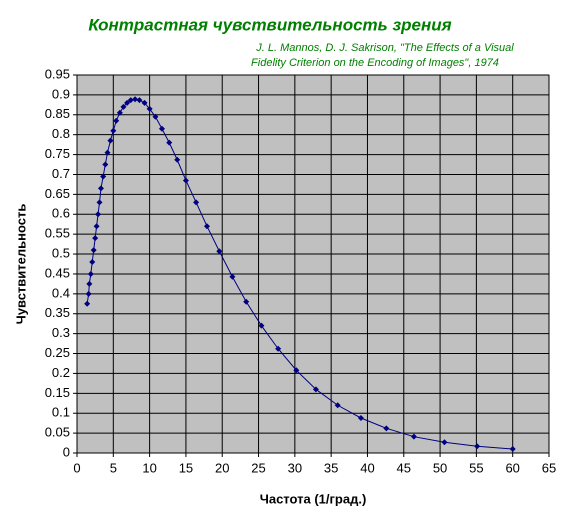  I want to click on y-tick-label: 0.8, so click(61, 133).